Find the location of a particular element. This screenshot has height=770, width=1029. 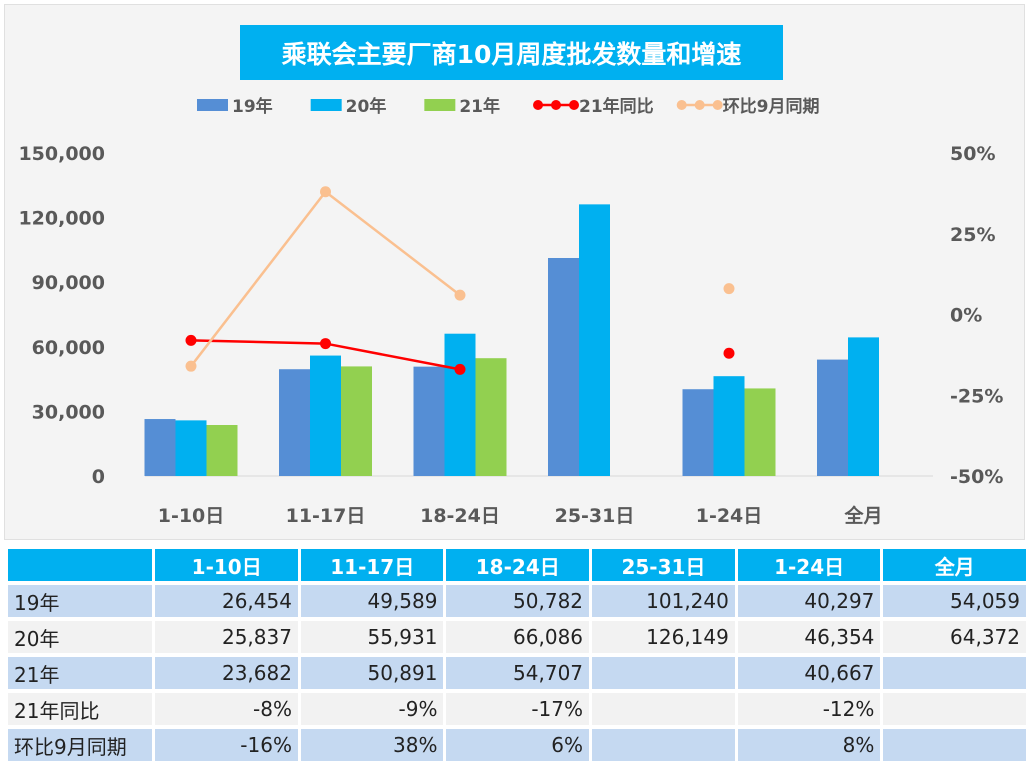

right-axis-tick-label: 25% is located at coordinates (972, 235).